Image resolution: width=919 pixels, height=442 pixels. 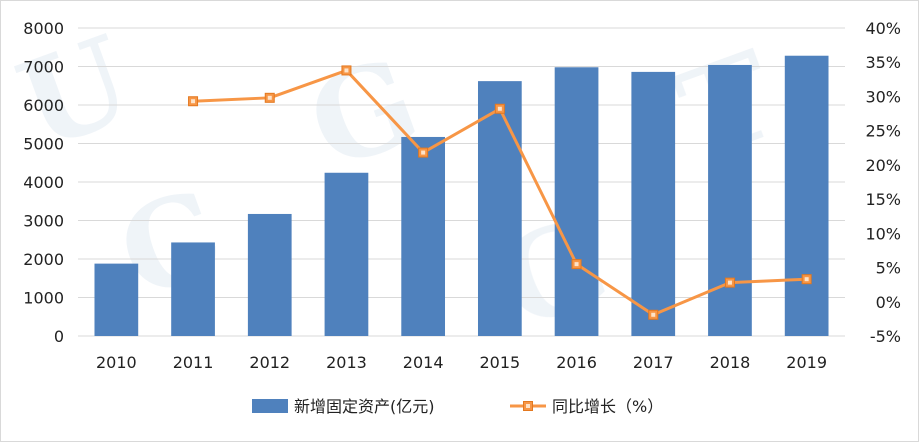 What do you see at coordinates (883, 165) in the screenshot?
I see `y-right-tick-label: 20%` at bounding box center [883, 165].